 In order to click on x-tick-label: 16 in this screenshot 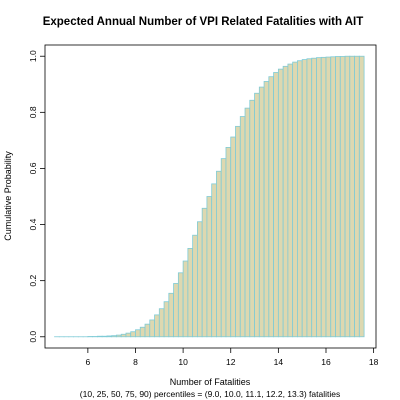, I will do `click(326, 362)`.